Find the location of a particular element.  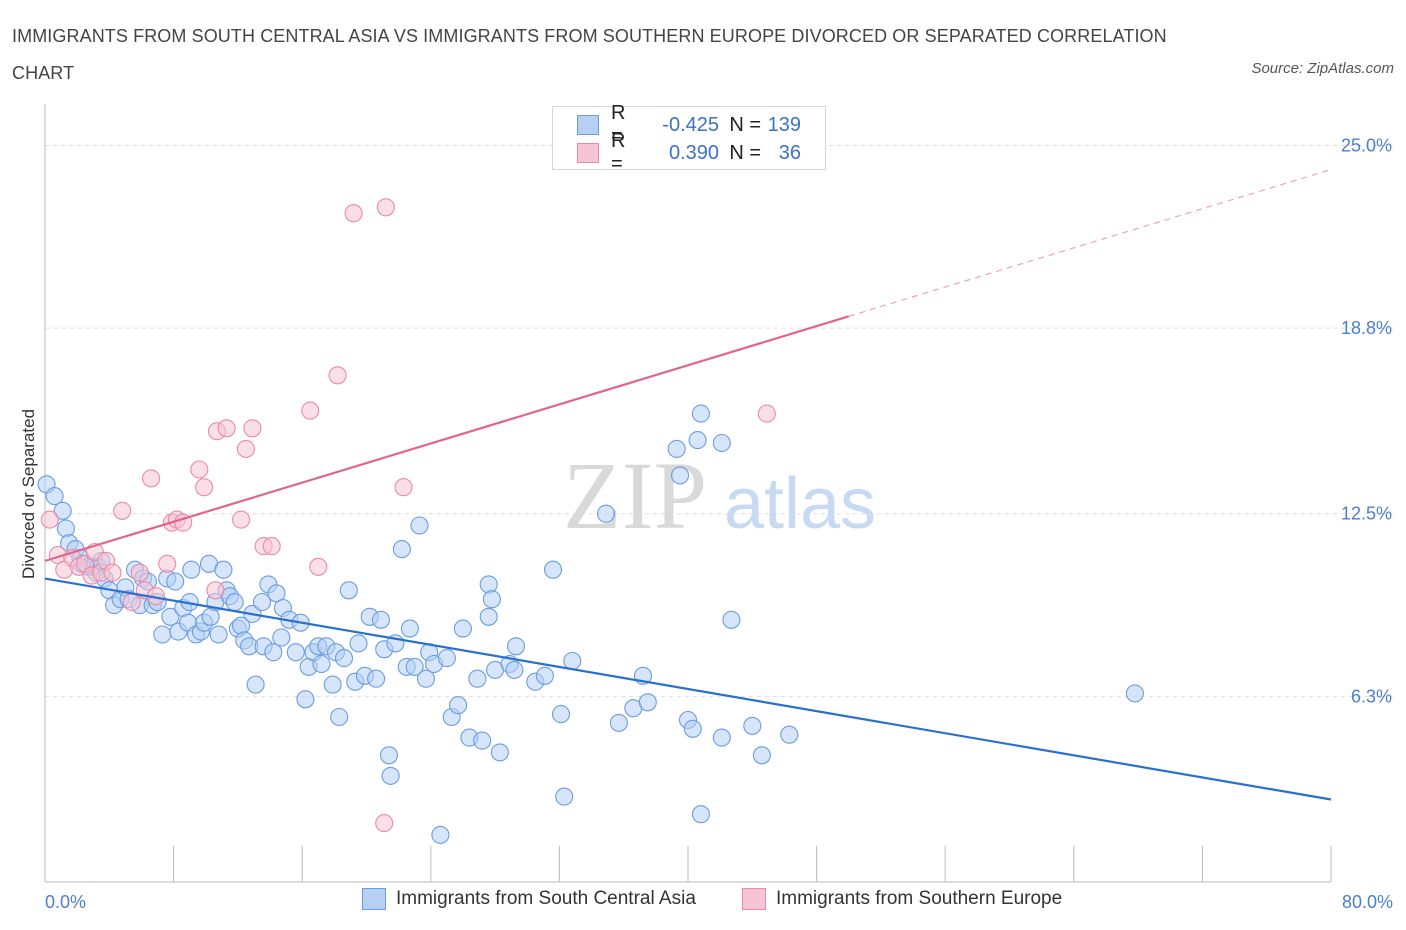

stats-legend: R = -0.425 N = 139 R = 0.390 N = 36 is located at coordinates (689, 138).